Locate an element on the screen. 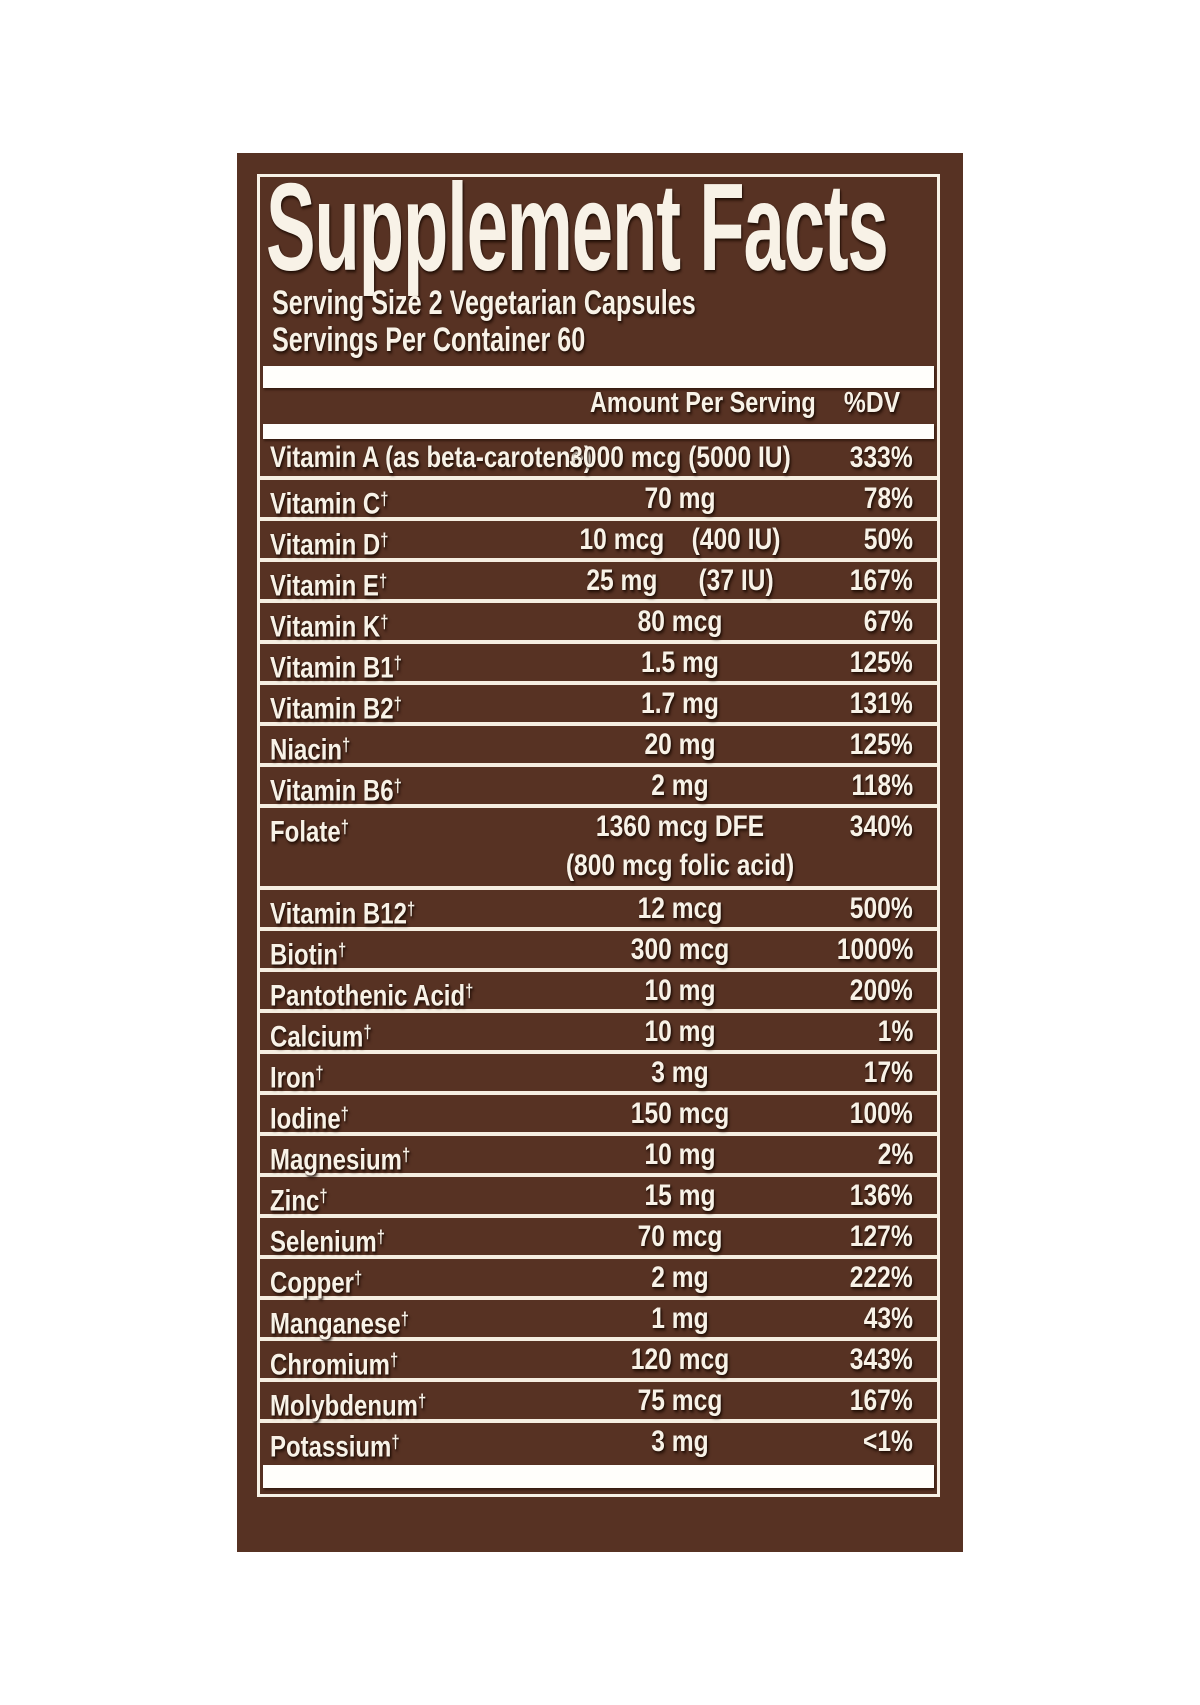  nutrient-row: Chromium† 120 mcg 343% is located at coordinates (598, 1361).